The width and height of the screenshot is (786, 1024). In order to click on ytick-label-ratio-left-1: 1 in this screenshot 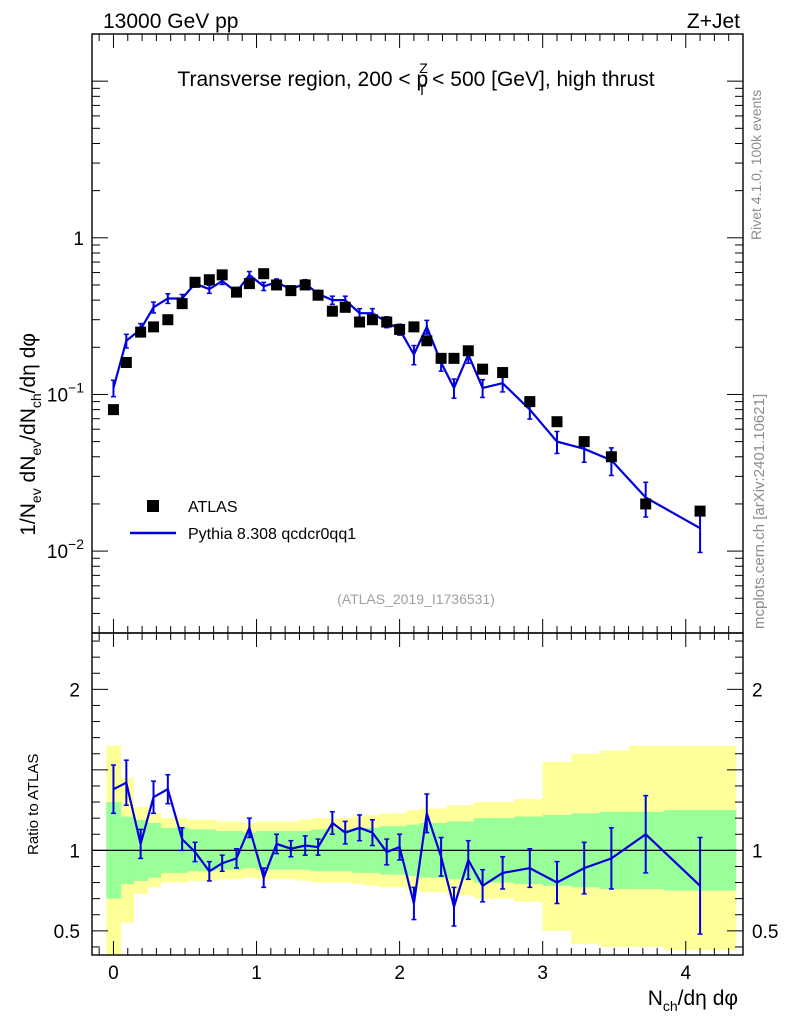, I will do `click(74, 851)`.